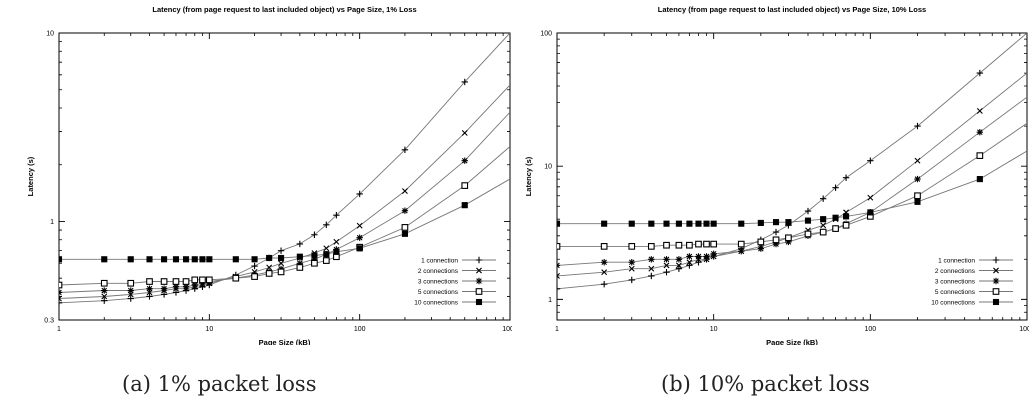 The width and height of the screenshot is (1029, 419). I want to click on legend-label: 1 connection, so click(956, 260).